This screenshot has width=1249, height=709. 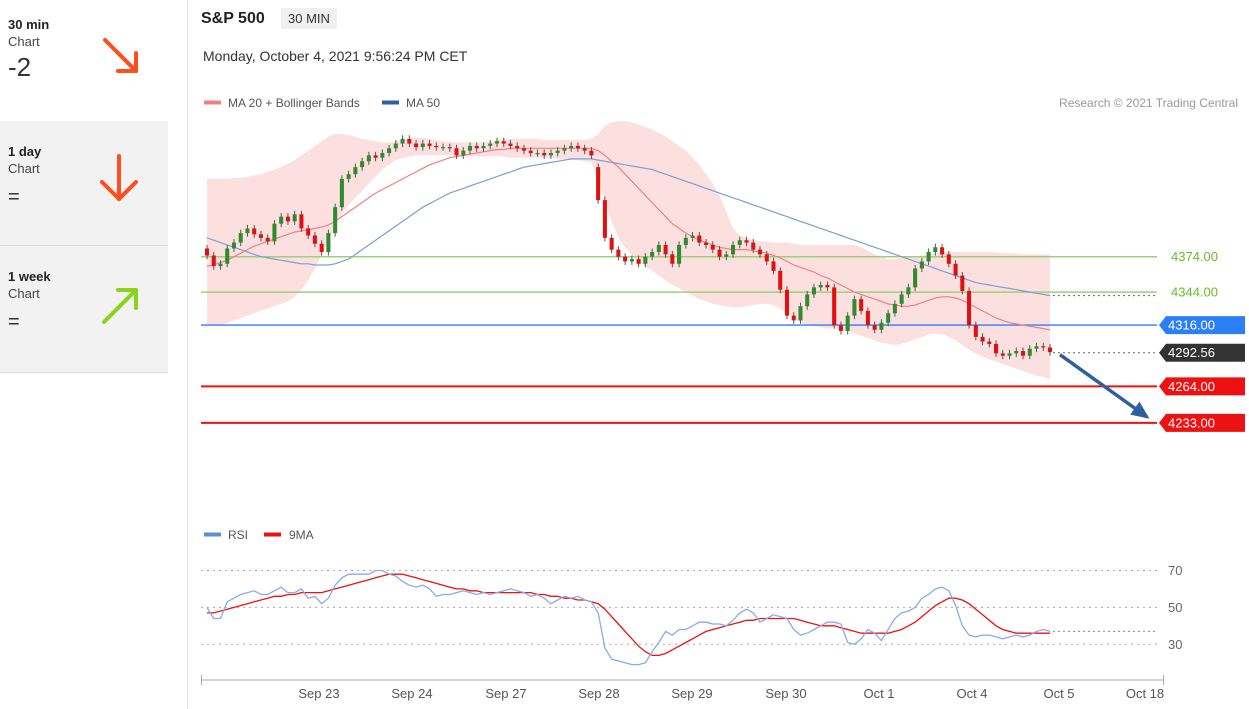 I want to click on target-price-tag, so click(x=1202, y=422).